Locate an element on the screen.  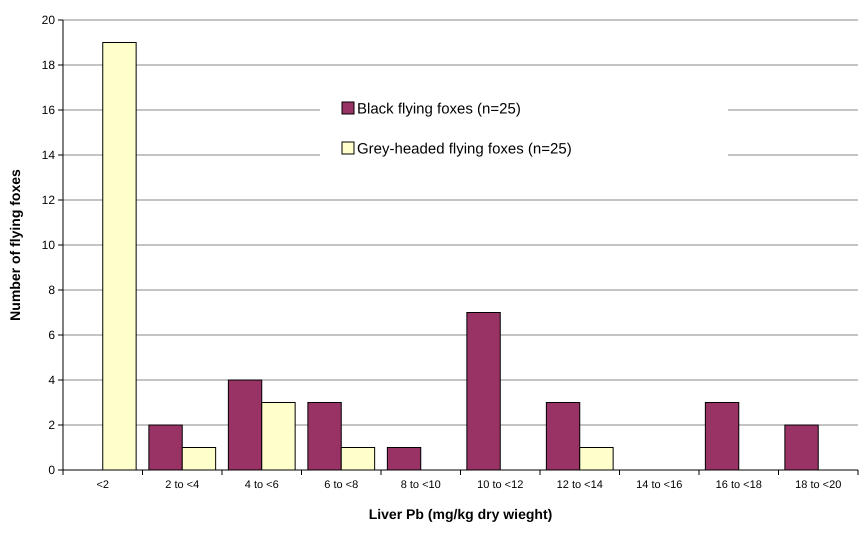
x-tick-label: <2 is located at coordinates (103, 485).